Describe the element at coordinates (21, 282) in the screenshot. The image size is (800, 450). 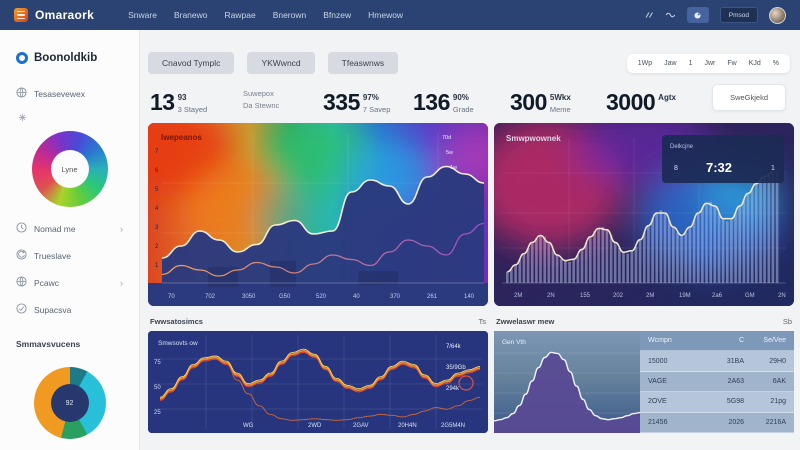
I see `globe-icon` at that location.